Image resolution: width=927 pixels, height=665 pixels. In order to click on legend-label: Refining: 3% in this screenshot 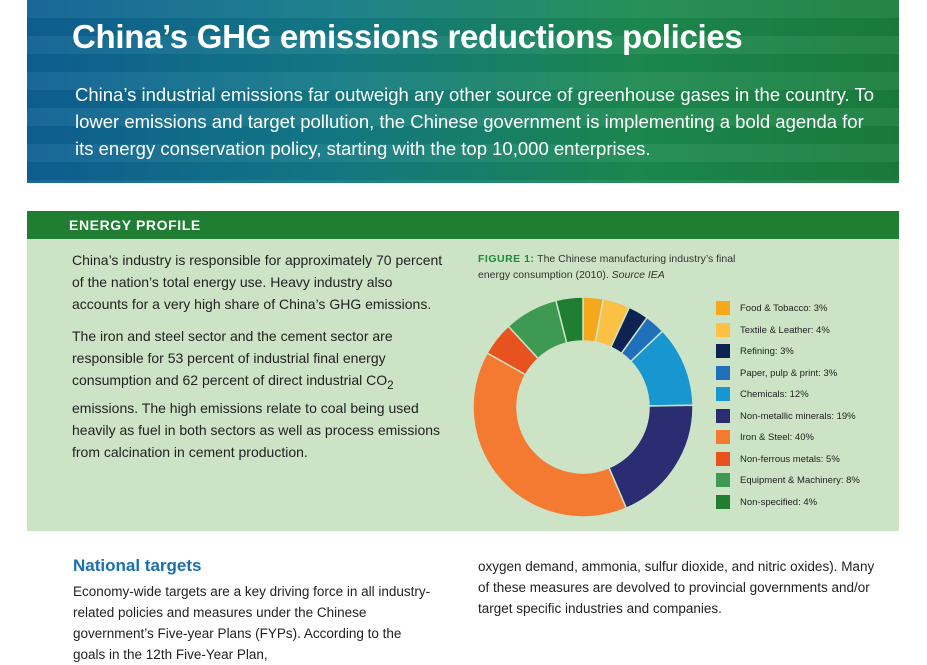, I will do `click(767, 351)`.